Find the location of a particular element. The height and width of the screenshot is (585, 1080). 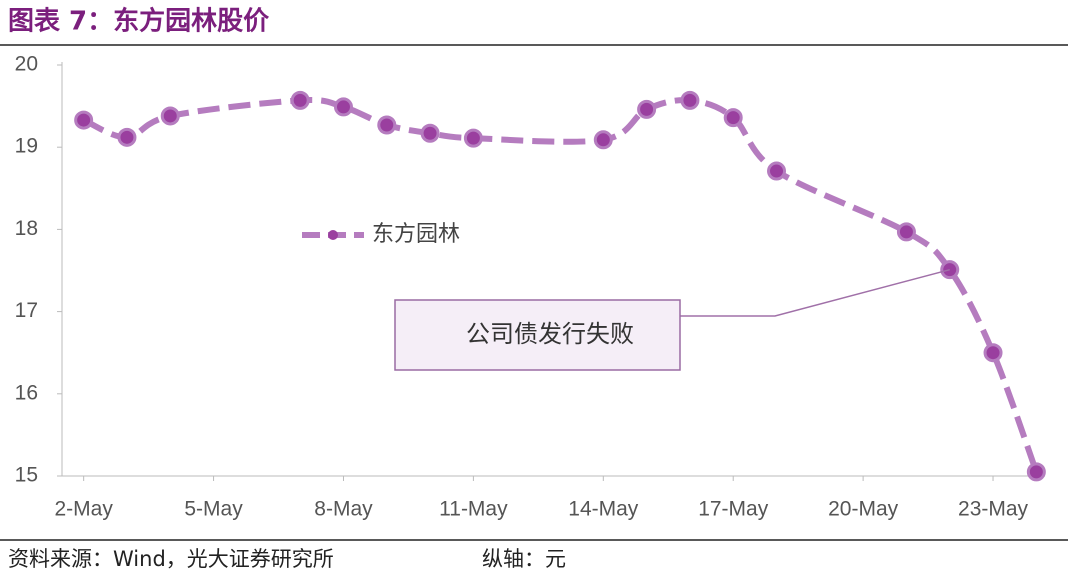

y-tick-label: 17 is located at coordinates (26, 310).